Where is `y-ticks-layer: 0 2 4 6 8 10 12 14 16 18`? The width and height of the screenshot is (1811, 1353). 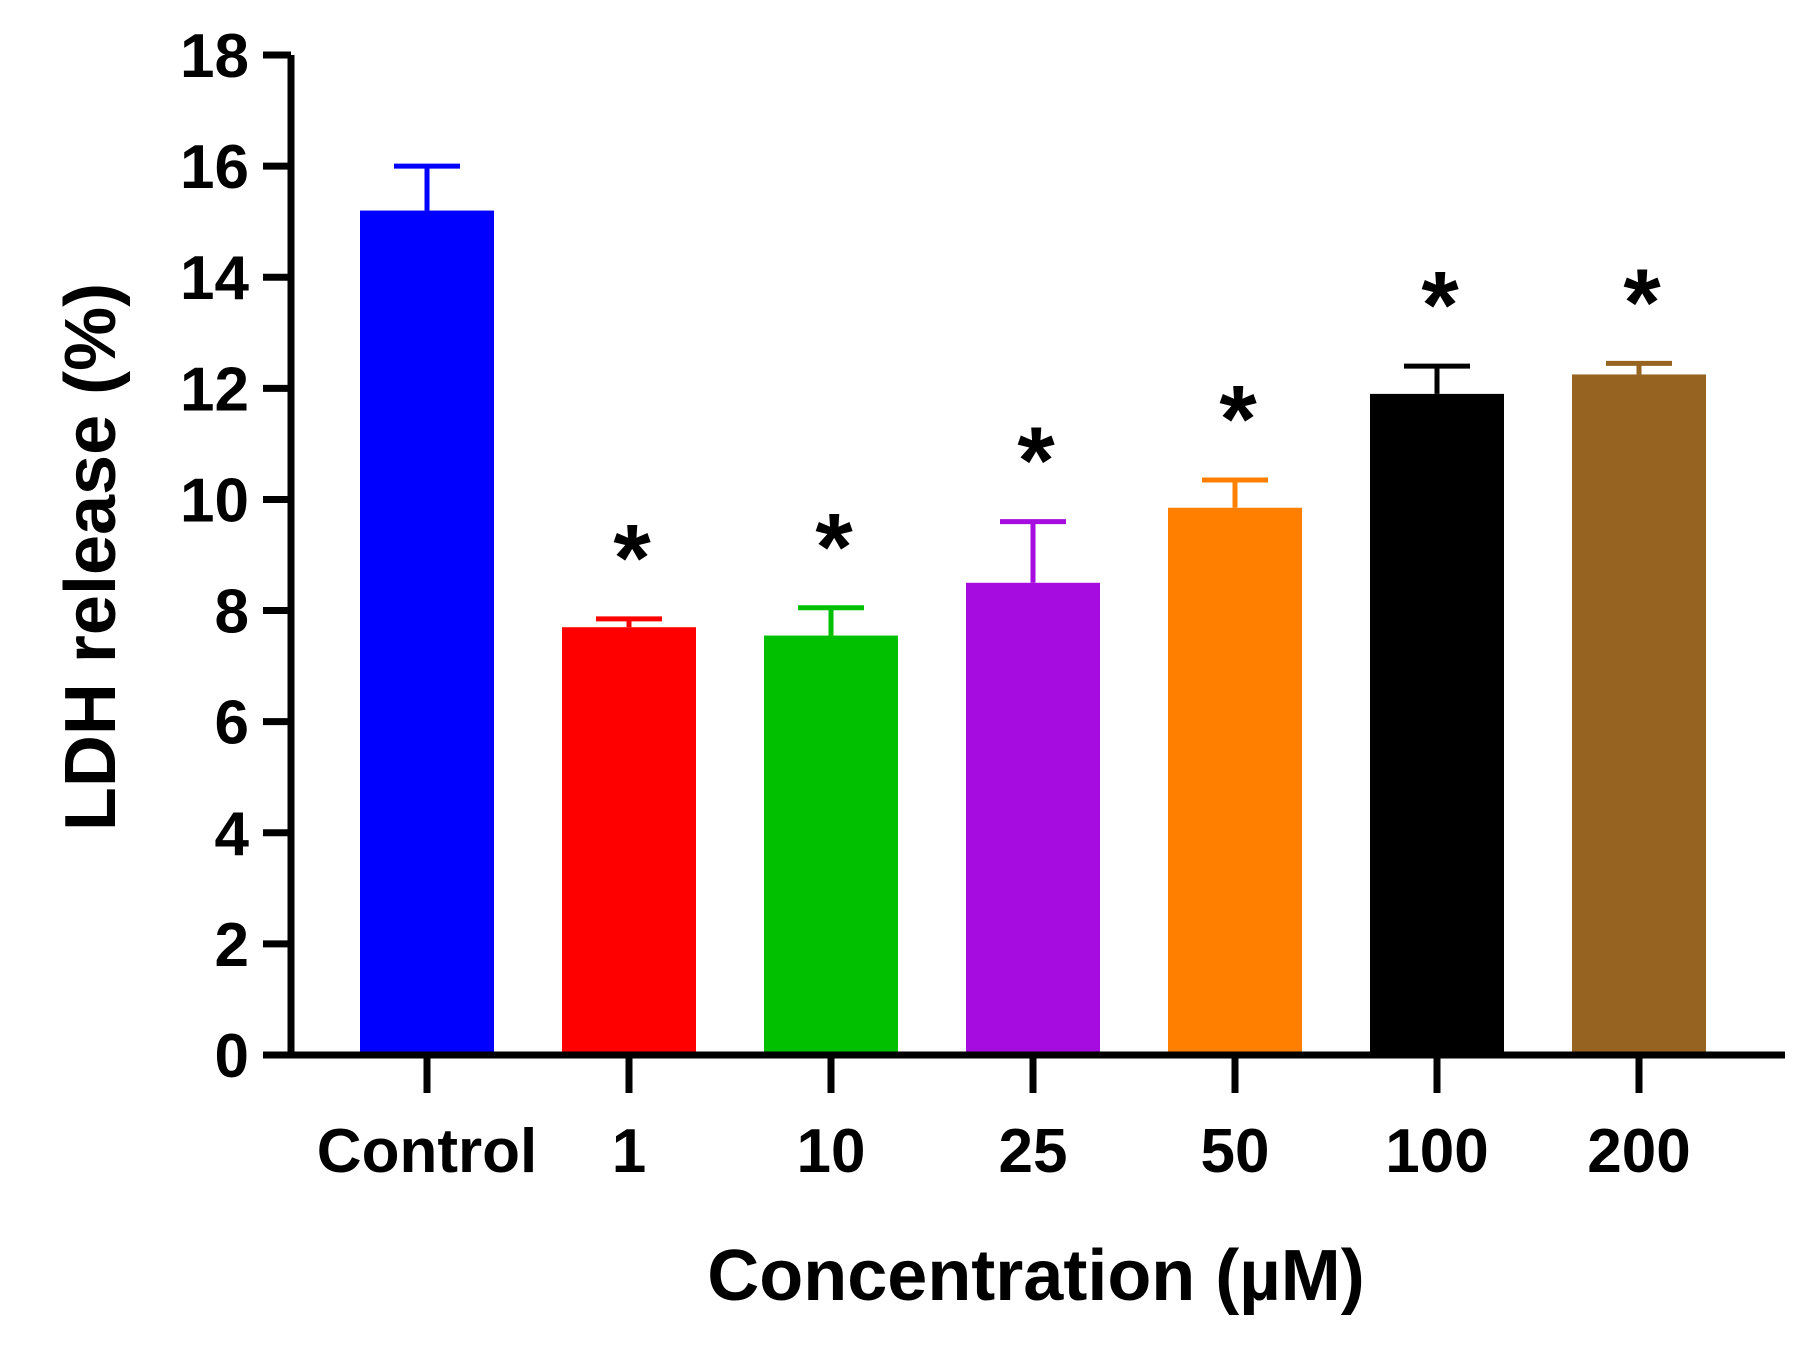
y-ticks-layer: 0 2 4 6 8 10 12 14 16 18 is located at coordinates (235, 556).